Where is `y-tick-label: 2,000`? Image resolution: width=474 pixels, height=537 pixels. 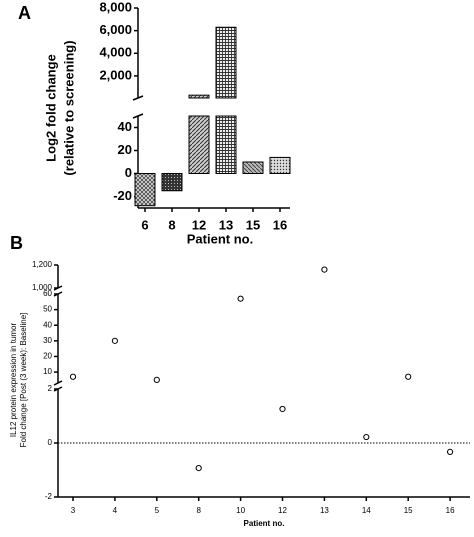
y-tick-label: 2,000 is located at coordinates (115, 74).